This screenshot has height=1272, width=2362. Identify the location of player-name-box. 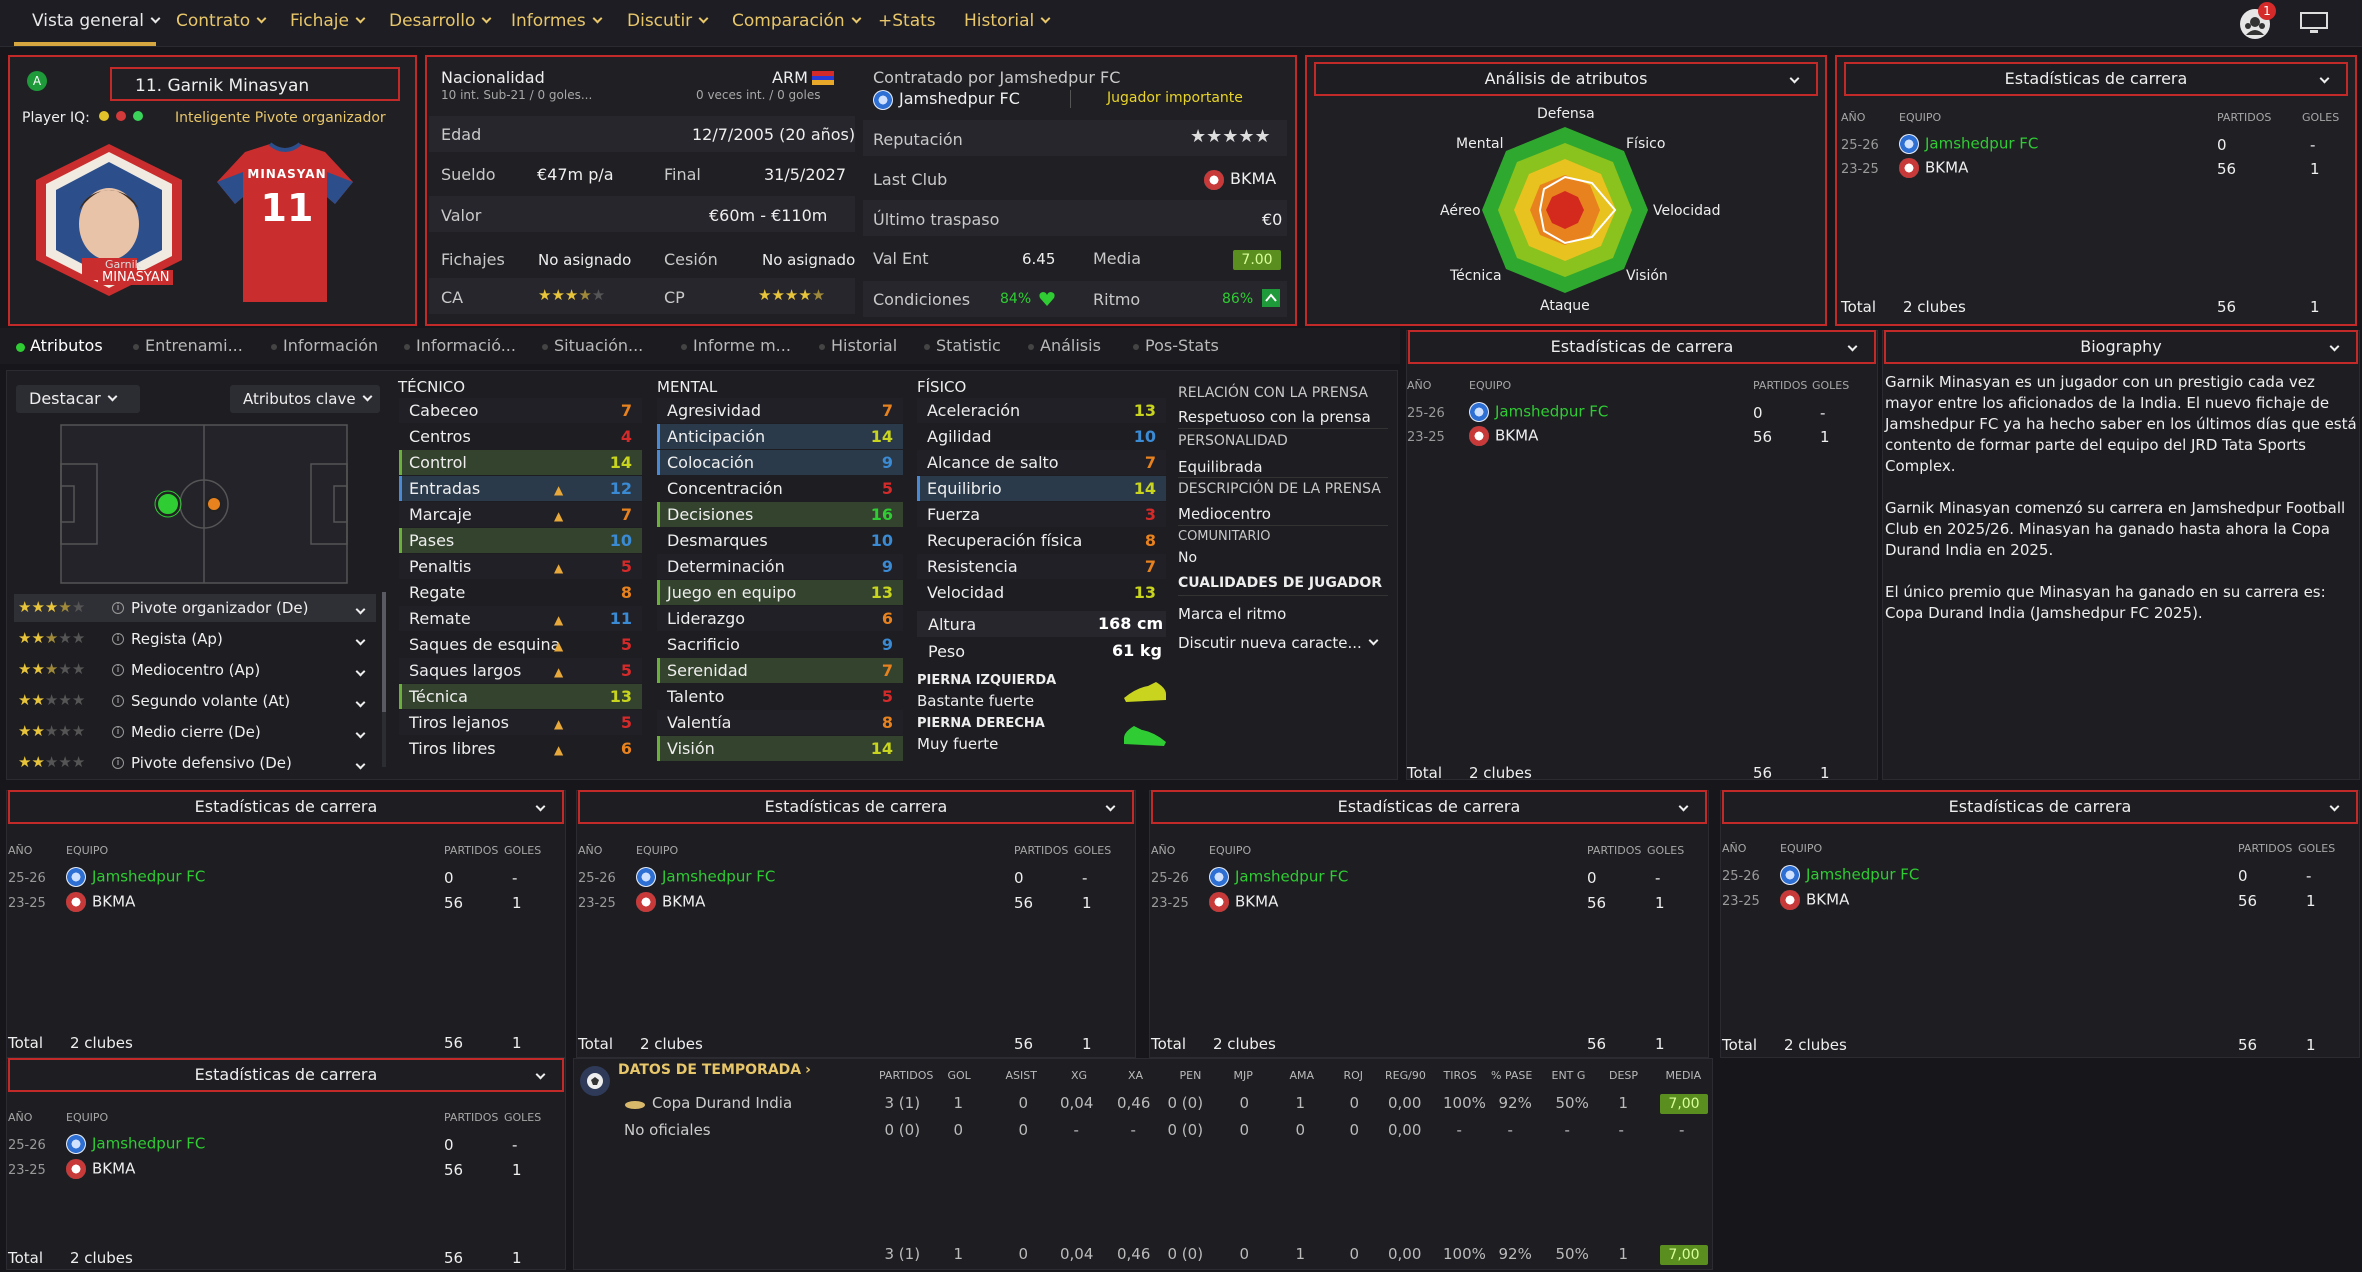
(255, 84).